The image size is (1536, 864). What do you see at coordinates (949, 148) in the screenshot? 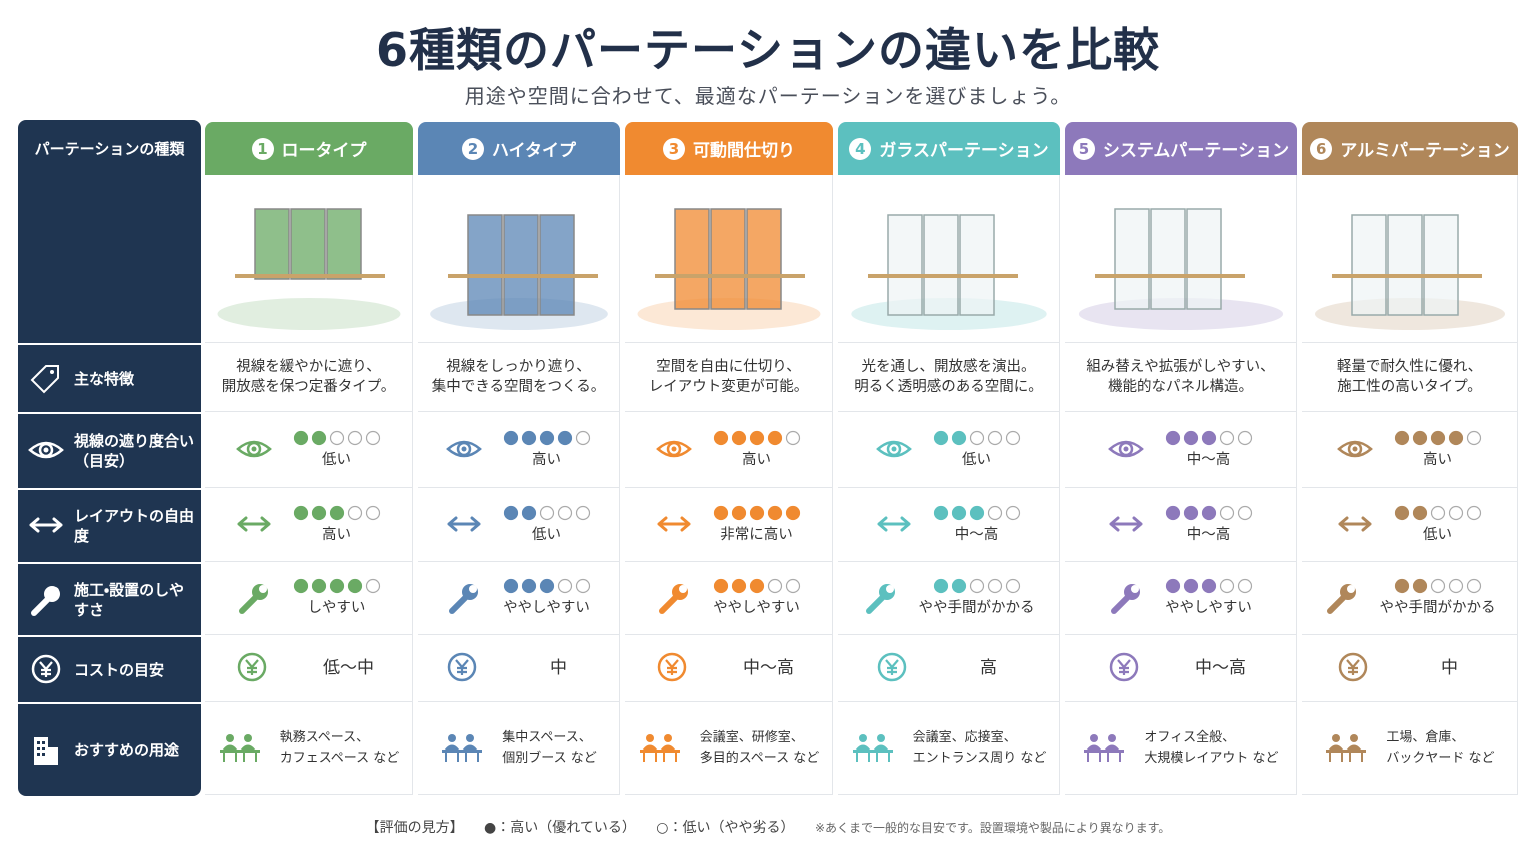
I see `column-header: 4 ガラスパーテーション` at bounding box center [949, 148].